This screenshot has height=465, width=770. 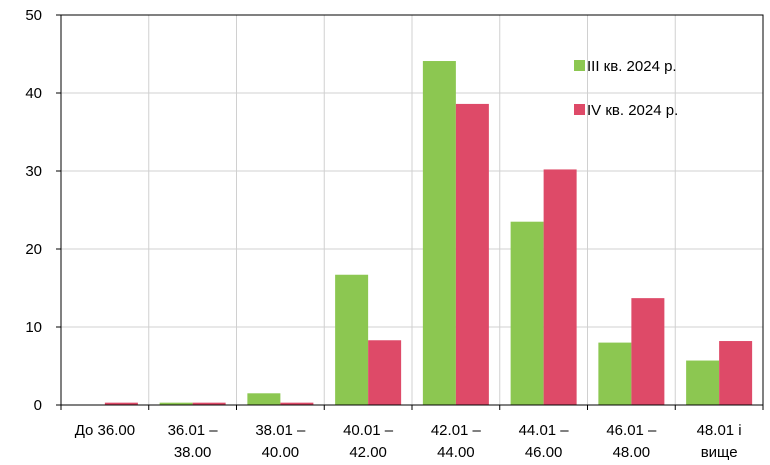 I want to click on y-tick-label: 0, so click(x=38, y=405).